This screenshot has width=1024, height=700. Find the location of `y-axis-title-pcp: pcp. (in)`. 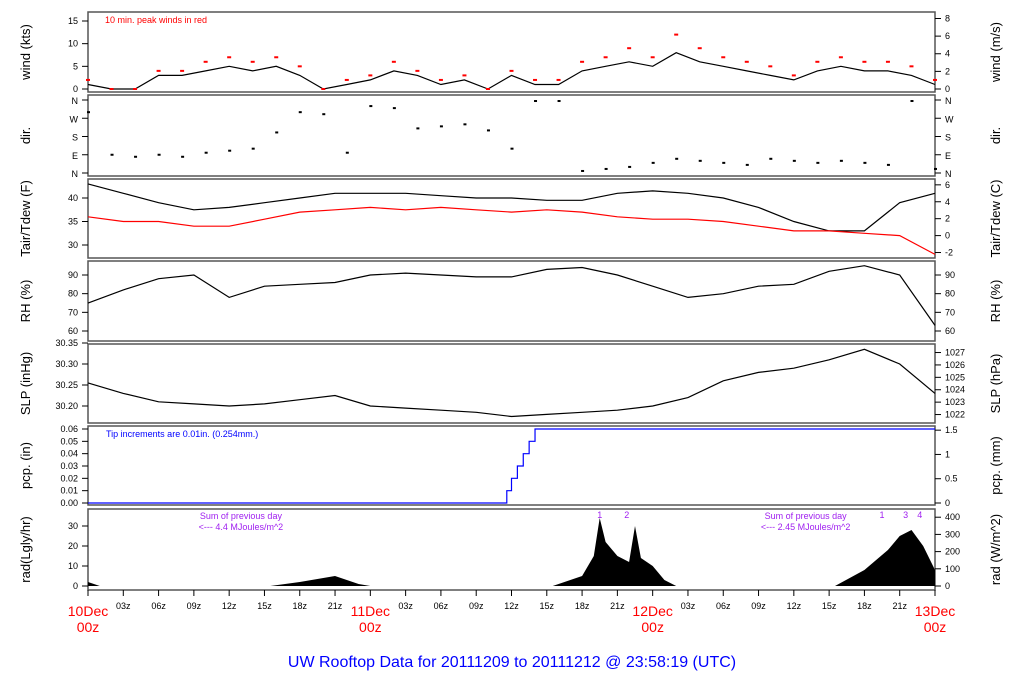

y-axis-title-pcp: pcp. (in) is located at coordinates (25, 465).